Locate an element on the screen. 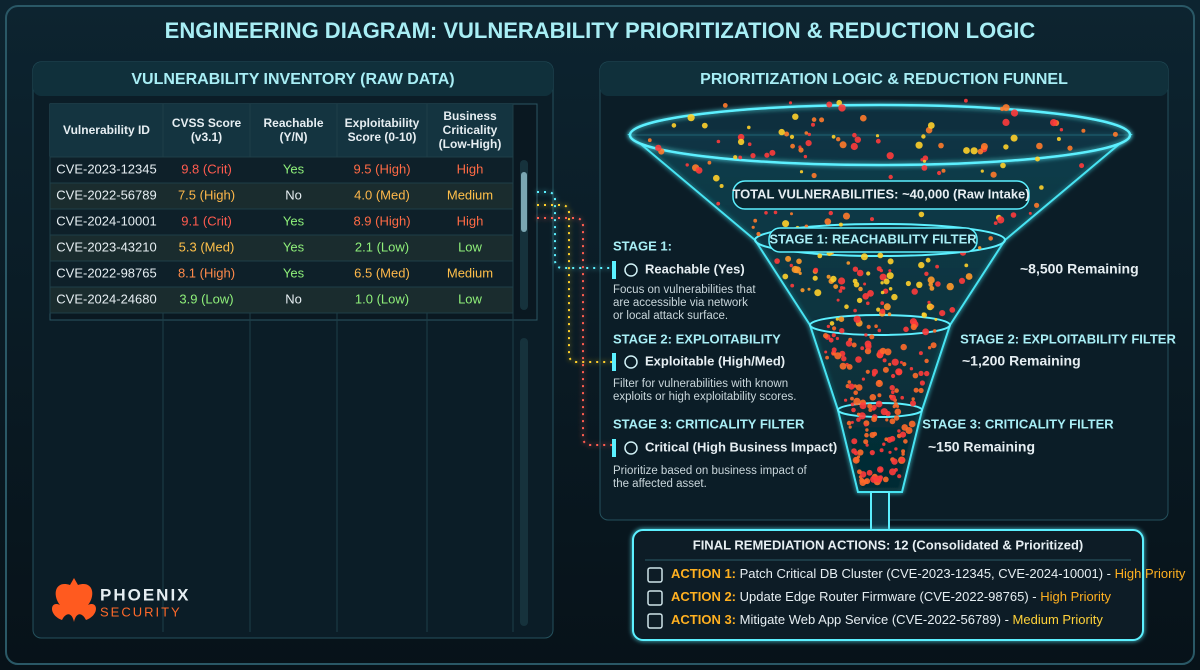 This screenshot has width=1200, height=670. column-header: CVSS Score is located at coordinates (207, 123).